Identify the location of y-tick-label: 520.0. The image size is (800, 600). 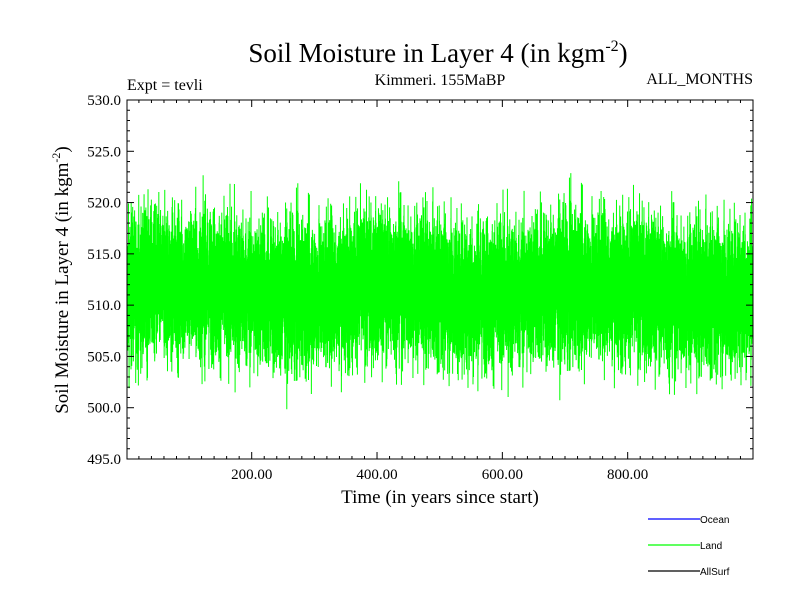
(104, 204).